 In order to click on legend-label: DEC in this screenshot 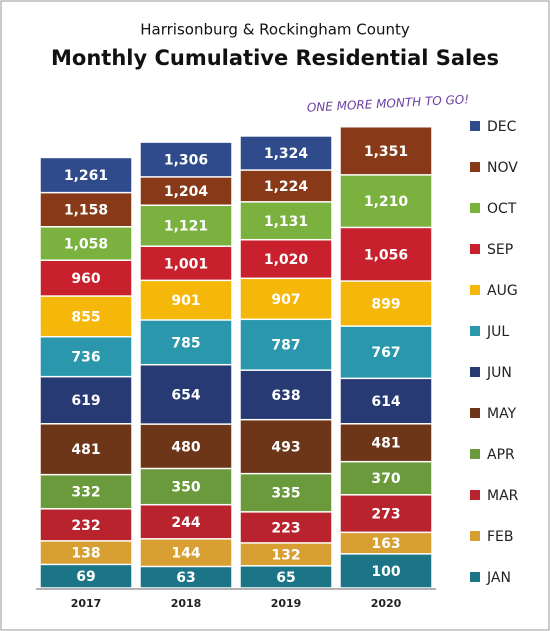, I will do `click(502, 127)`.